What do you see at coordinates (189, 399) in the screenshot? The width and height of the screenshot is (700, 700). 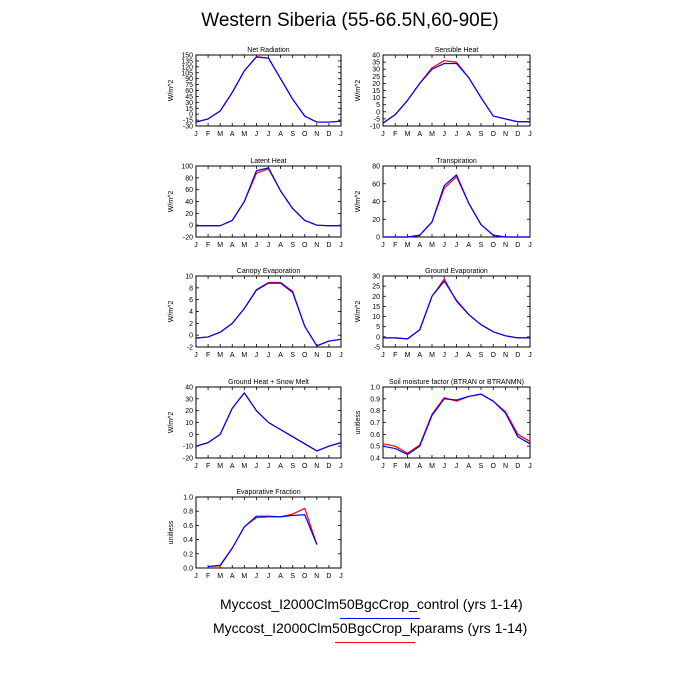 I see `y-tick-label: 30` at bounding box center [189, 399].